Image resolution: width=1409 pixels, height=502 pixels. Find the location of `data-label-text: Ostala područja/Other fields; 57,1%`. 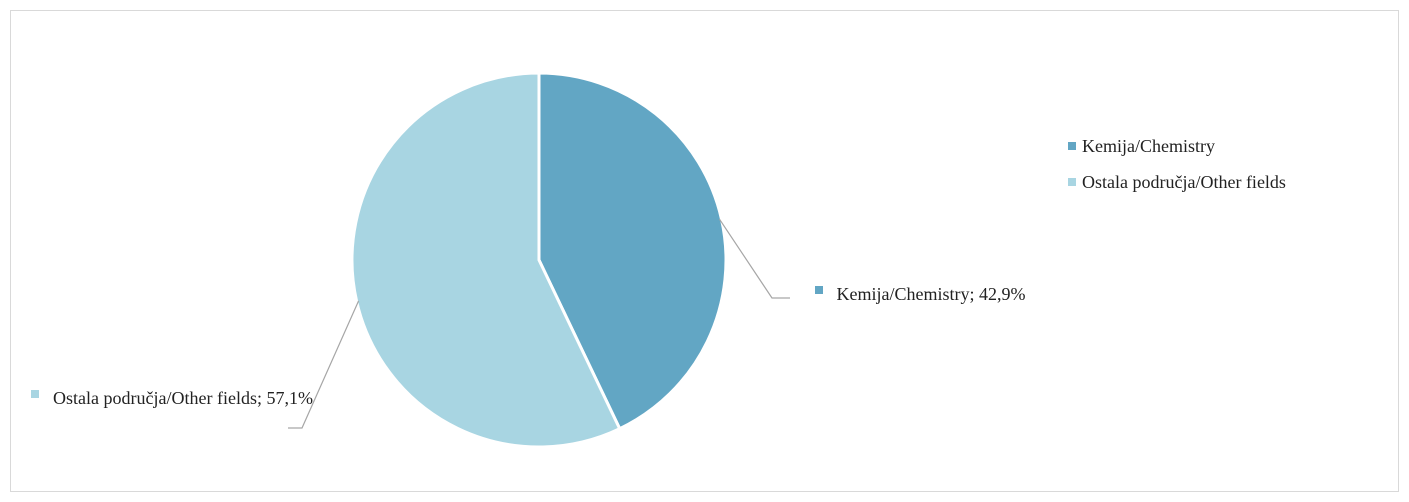

data-label-text: Ostala područja/Other fields; 57,1% is located at coordinates (183, 398).